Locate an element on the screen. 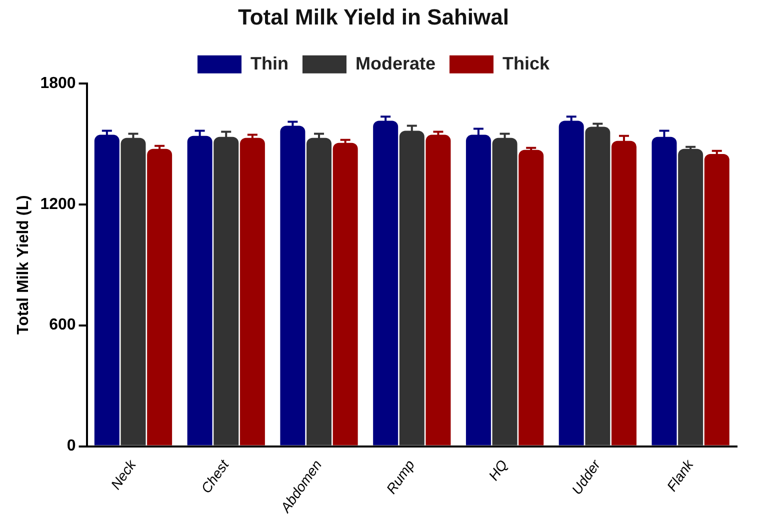 Image resolution: width=762 pixels, height=524 pixels. chart-title: Total Milk Yield in Sahiwal is located at coordinates (373, 17).